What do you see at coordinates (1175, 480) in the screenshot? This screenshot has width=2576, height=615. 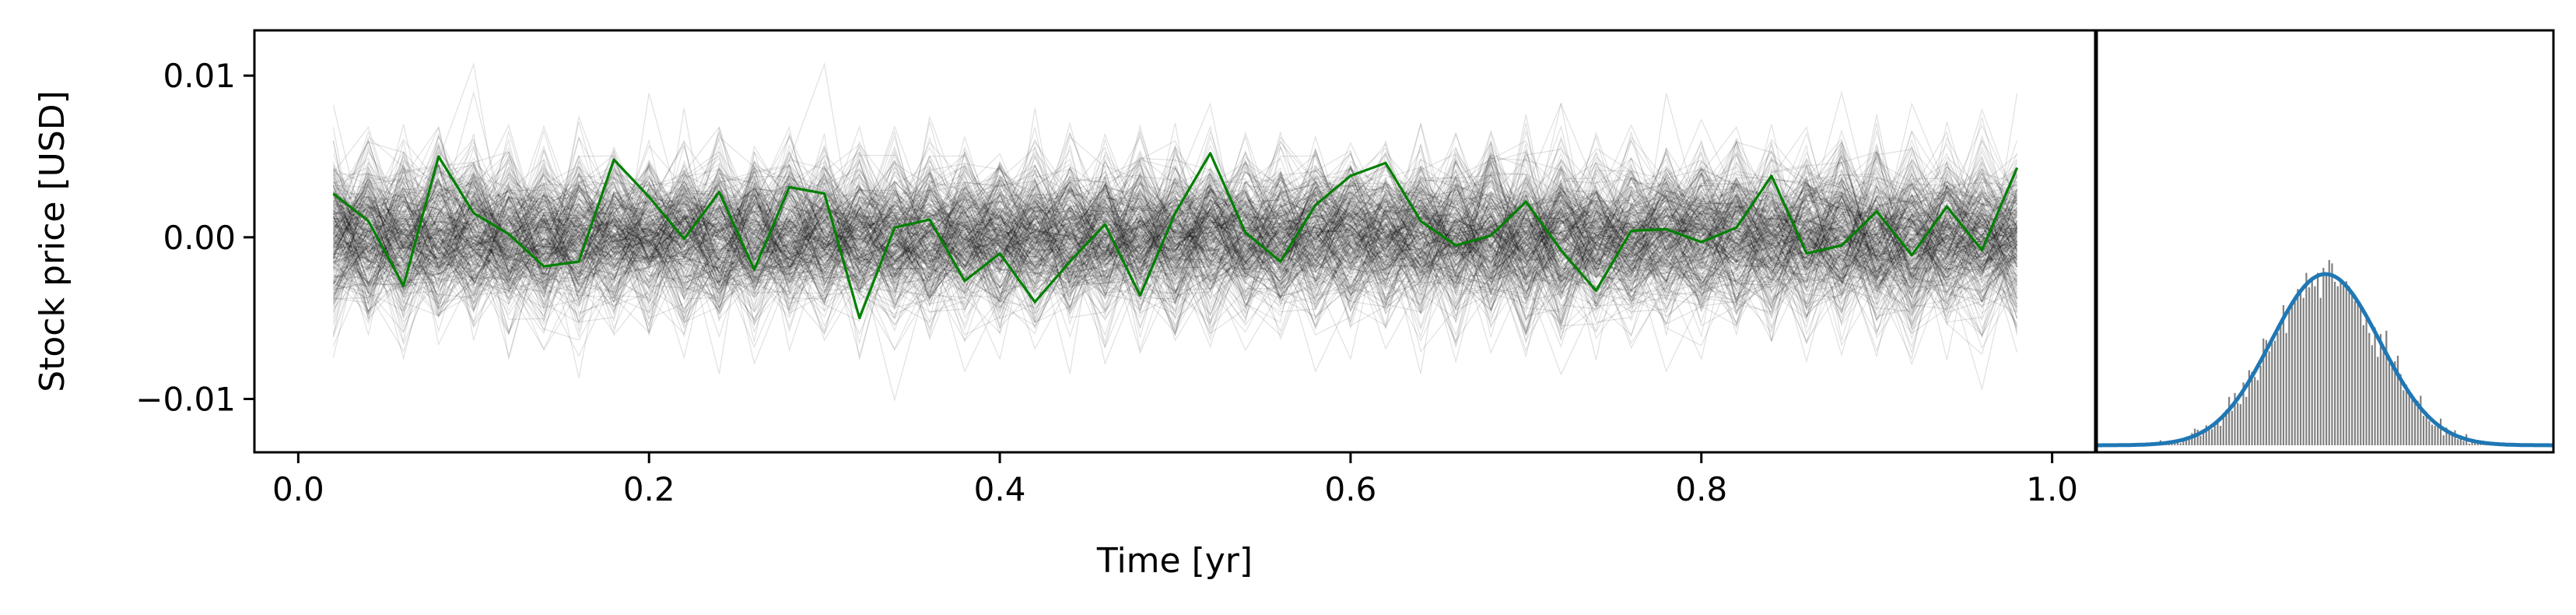 I see `x-axis: 0.0 0.2 0.4 0.6 0.8 1.0` at bounding box center [1175, 480].